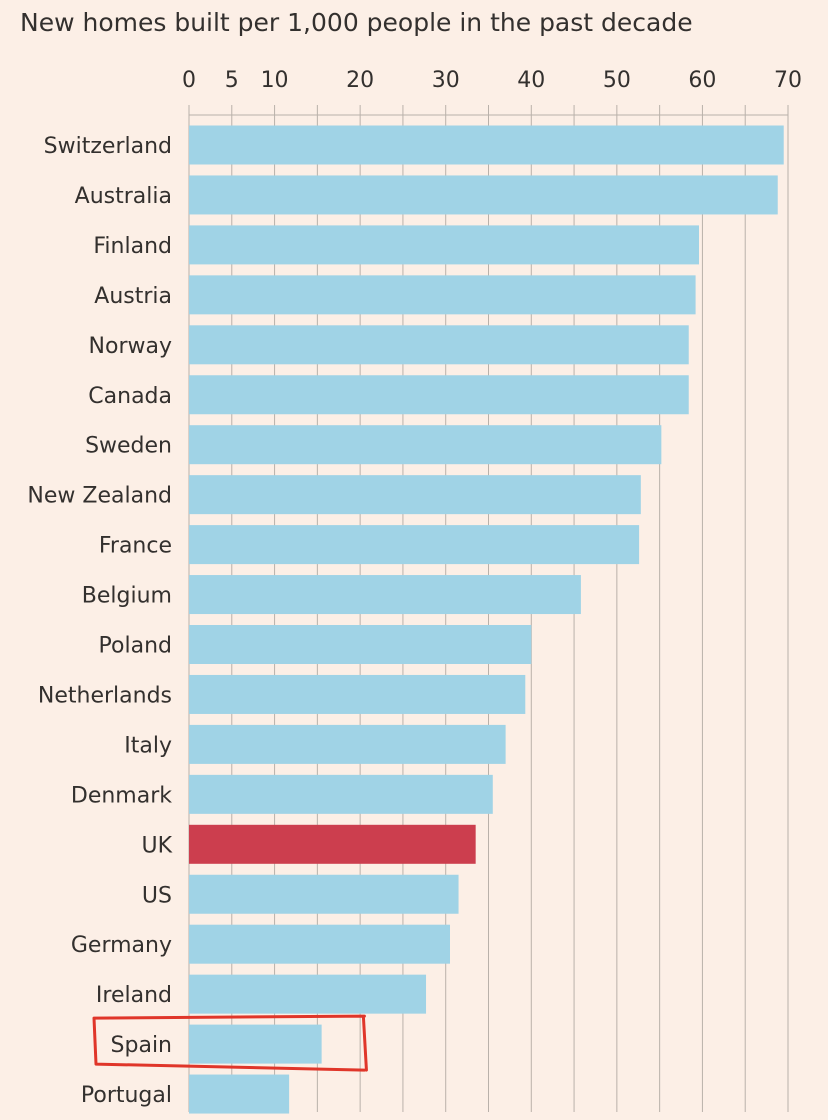  What do you see at coordinates (123, 196) in the screenshot?
I see `category-label: Australia` at bounding box center [123, 196].